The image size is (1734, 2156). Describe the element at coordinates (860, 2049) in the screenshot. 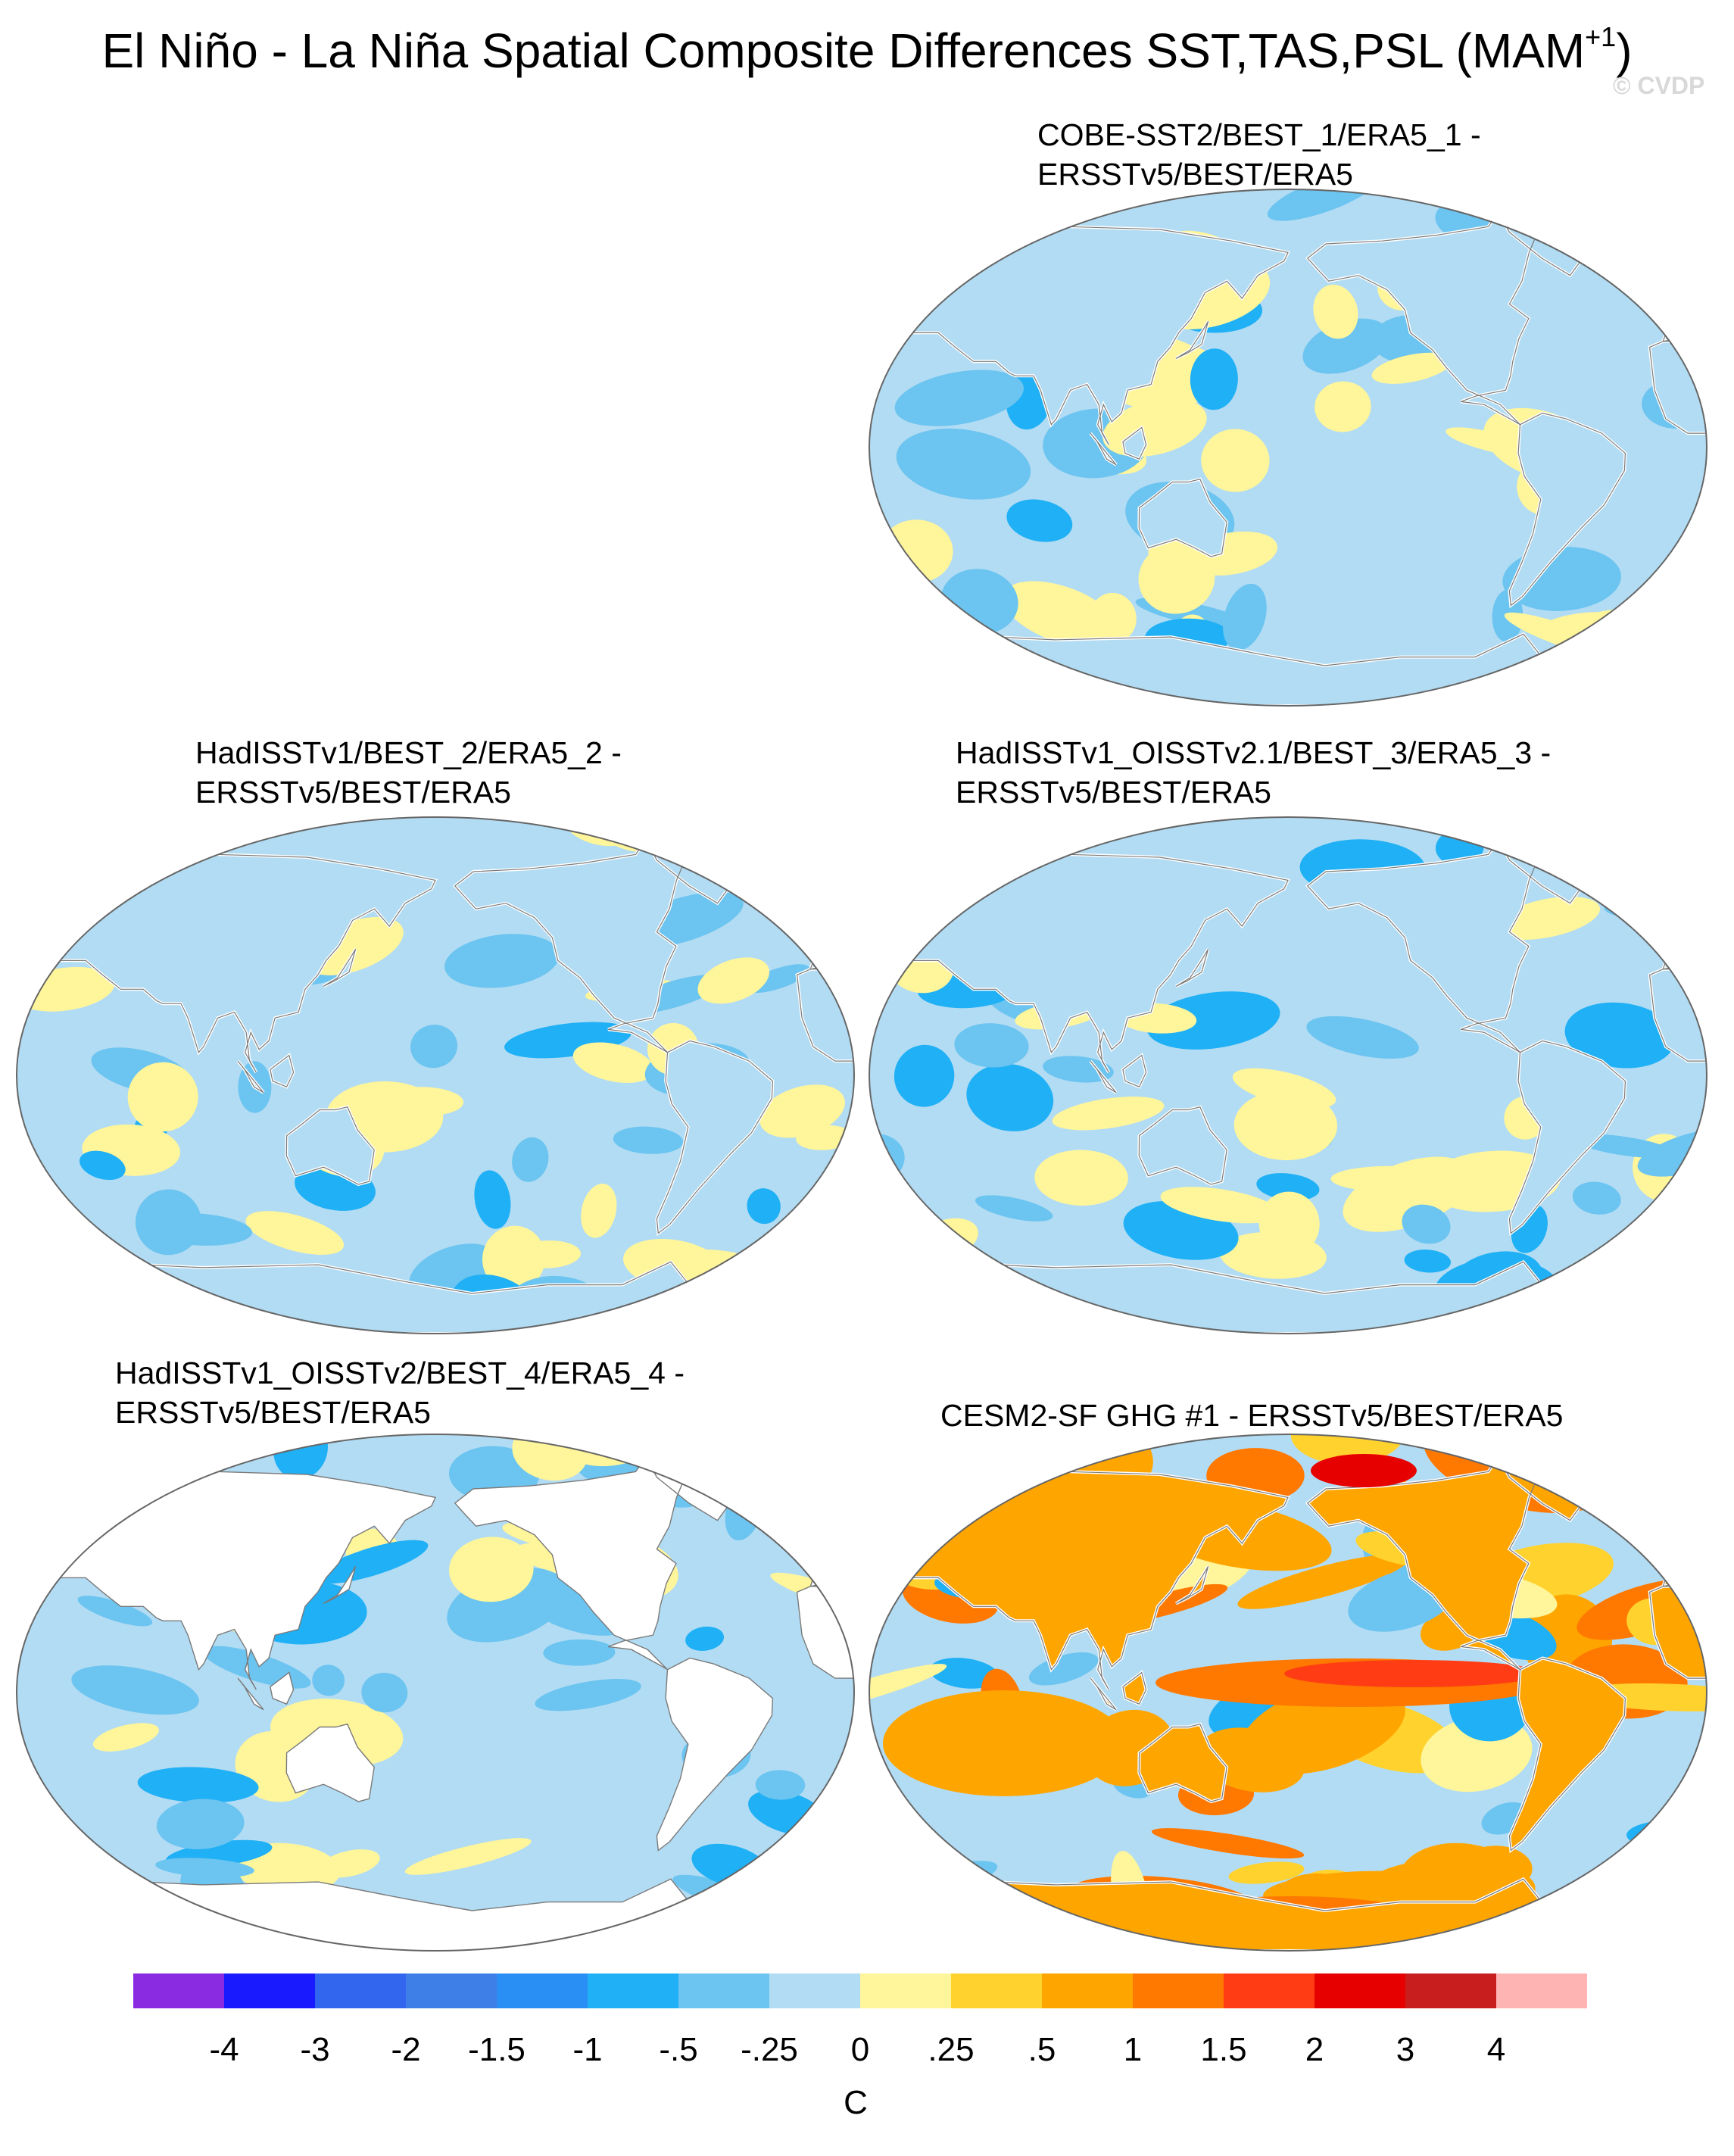

I see `colorbar-tick-label: 0` at that location.